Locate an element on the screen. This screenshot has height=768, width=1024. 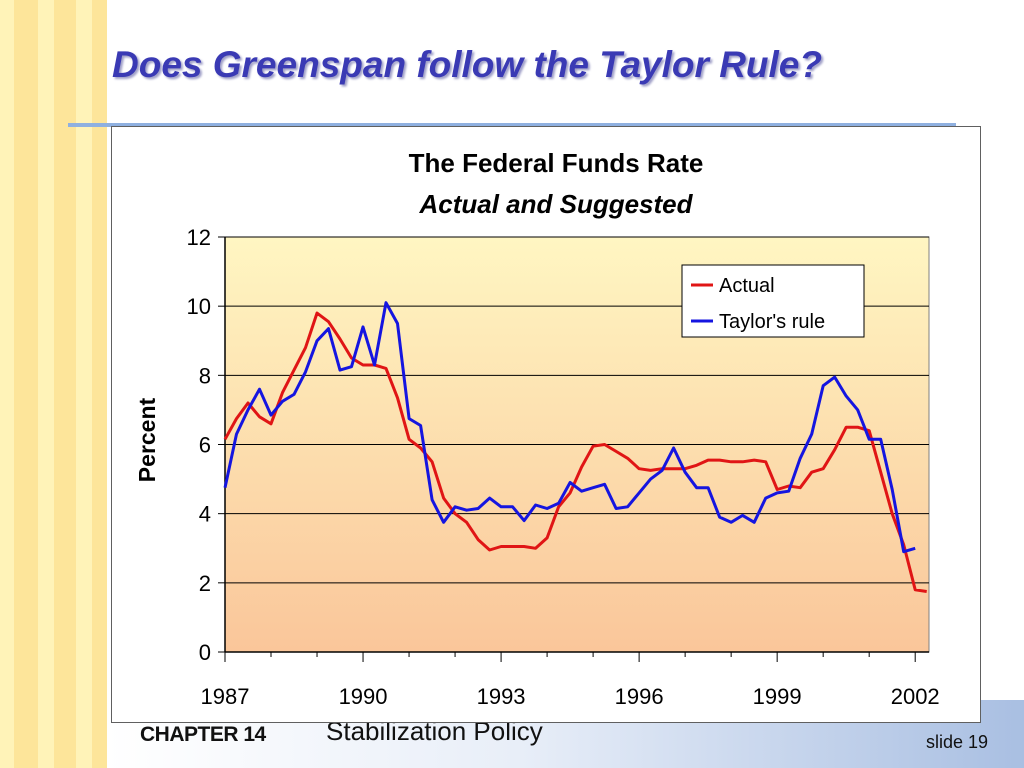
decorative-stripes is located at coordinates (53, 384).